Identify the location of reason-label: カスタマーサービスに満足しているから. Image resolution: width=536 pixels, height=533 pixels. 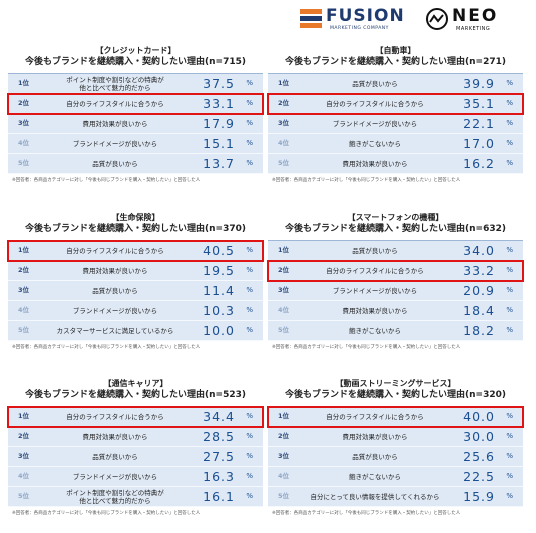
(115, 330).